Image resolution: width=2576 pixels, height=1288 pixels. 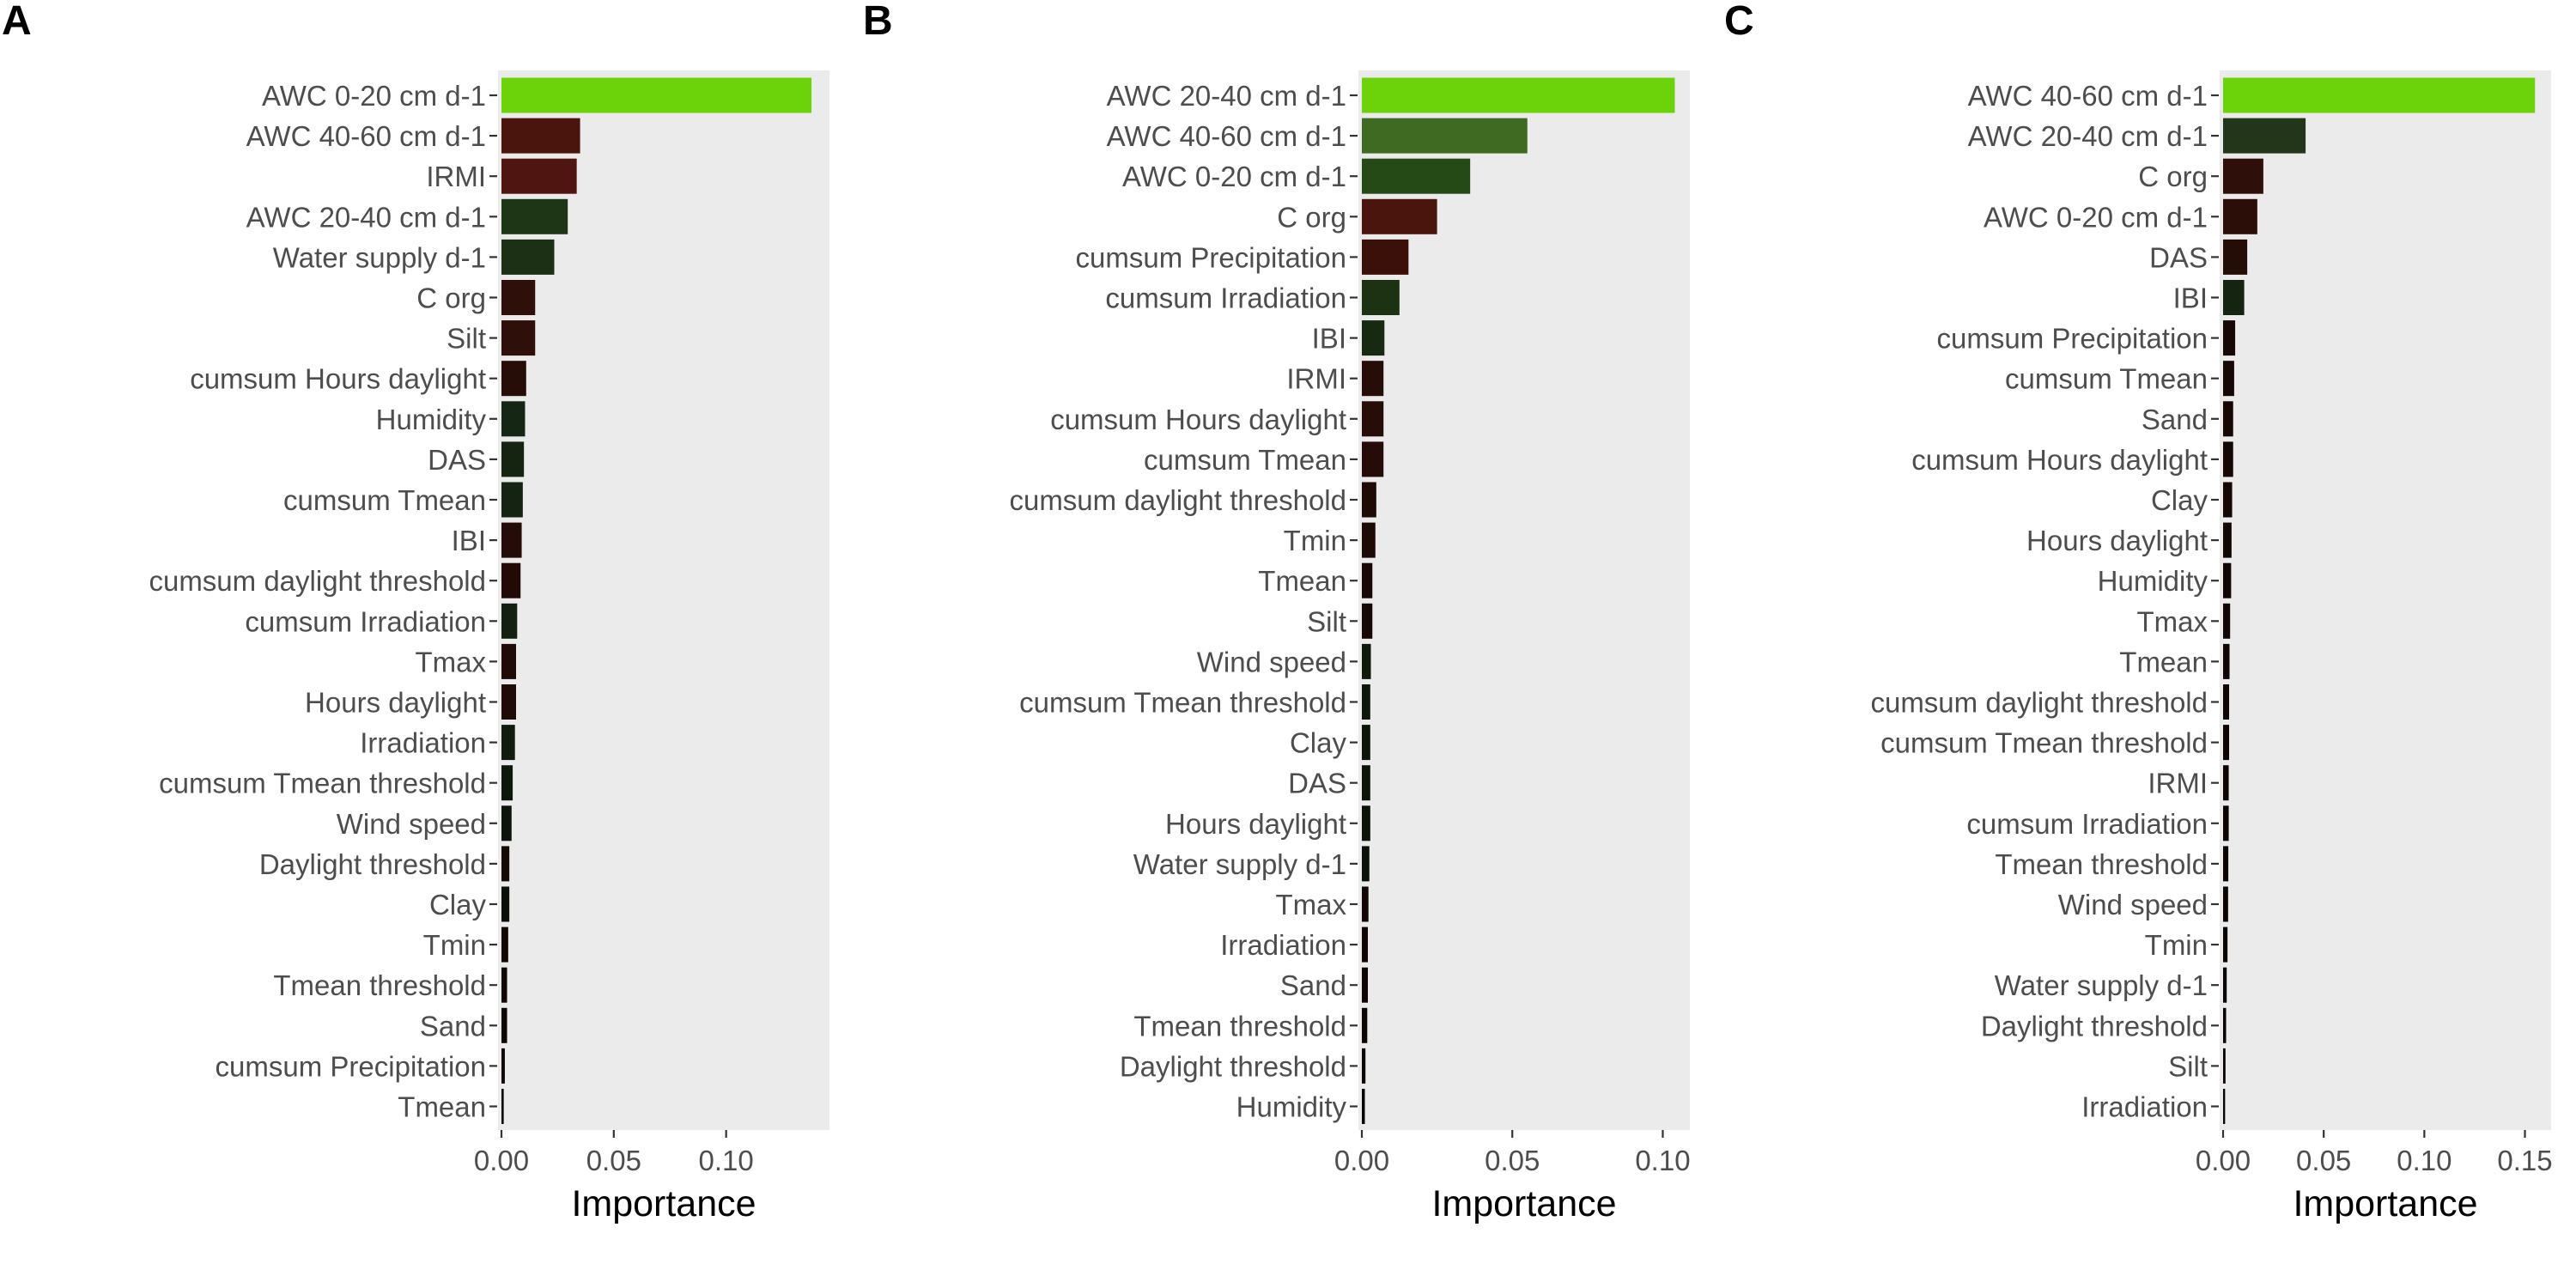 What do you see at coordinates (1312, 217) in the screenshot?
I see `category-label: C org` at bounding box center [1312, 217].